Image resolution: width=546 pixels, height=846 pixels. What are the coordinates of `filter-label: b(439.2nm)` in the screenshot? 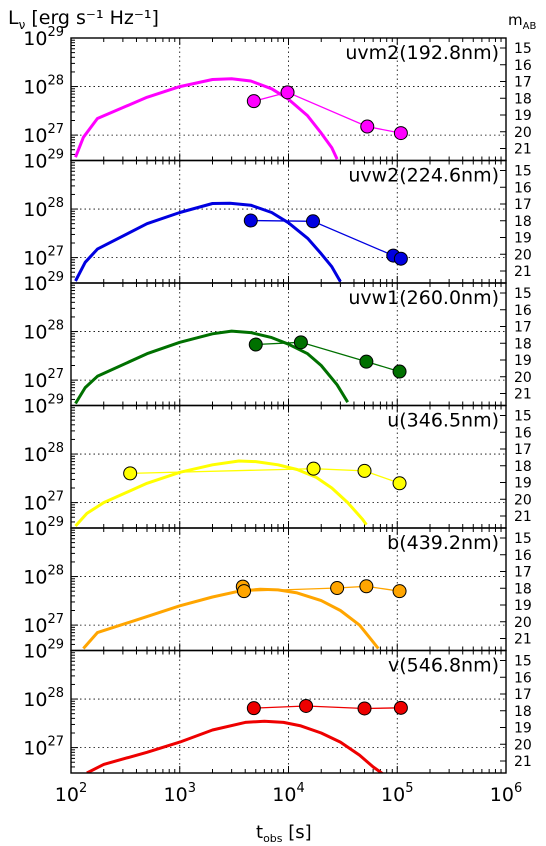 It's located at (443, 543).